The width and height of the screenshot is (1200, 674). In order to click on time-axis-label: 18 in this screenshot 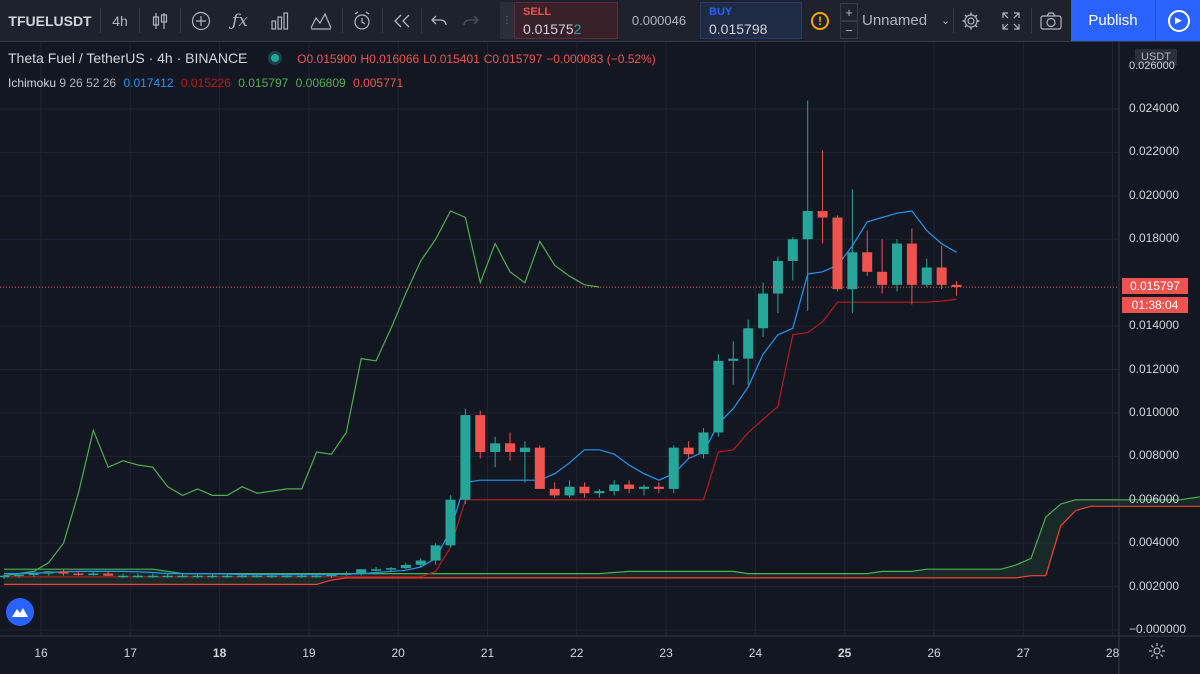, I will do `click(219, 653)`.